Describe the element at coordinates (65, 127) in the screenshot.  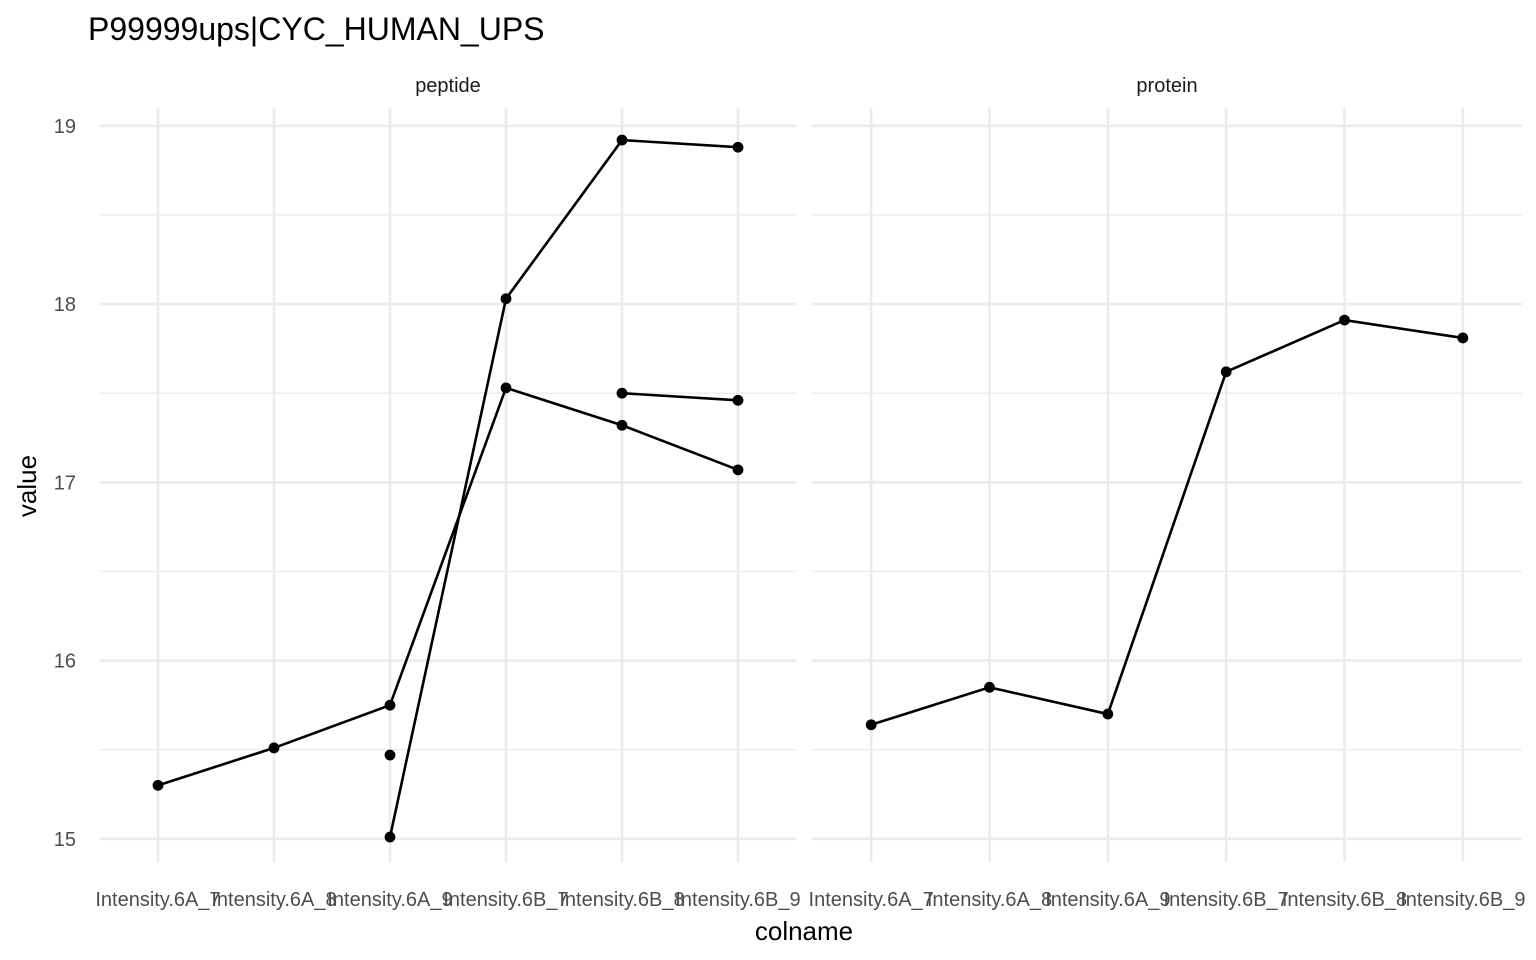
I see `y-tick-label: 19` at that location.